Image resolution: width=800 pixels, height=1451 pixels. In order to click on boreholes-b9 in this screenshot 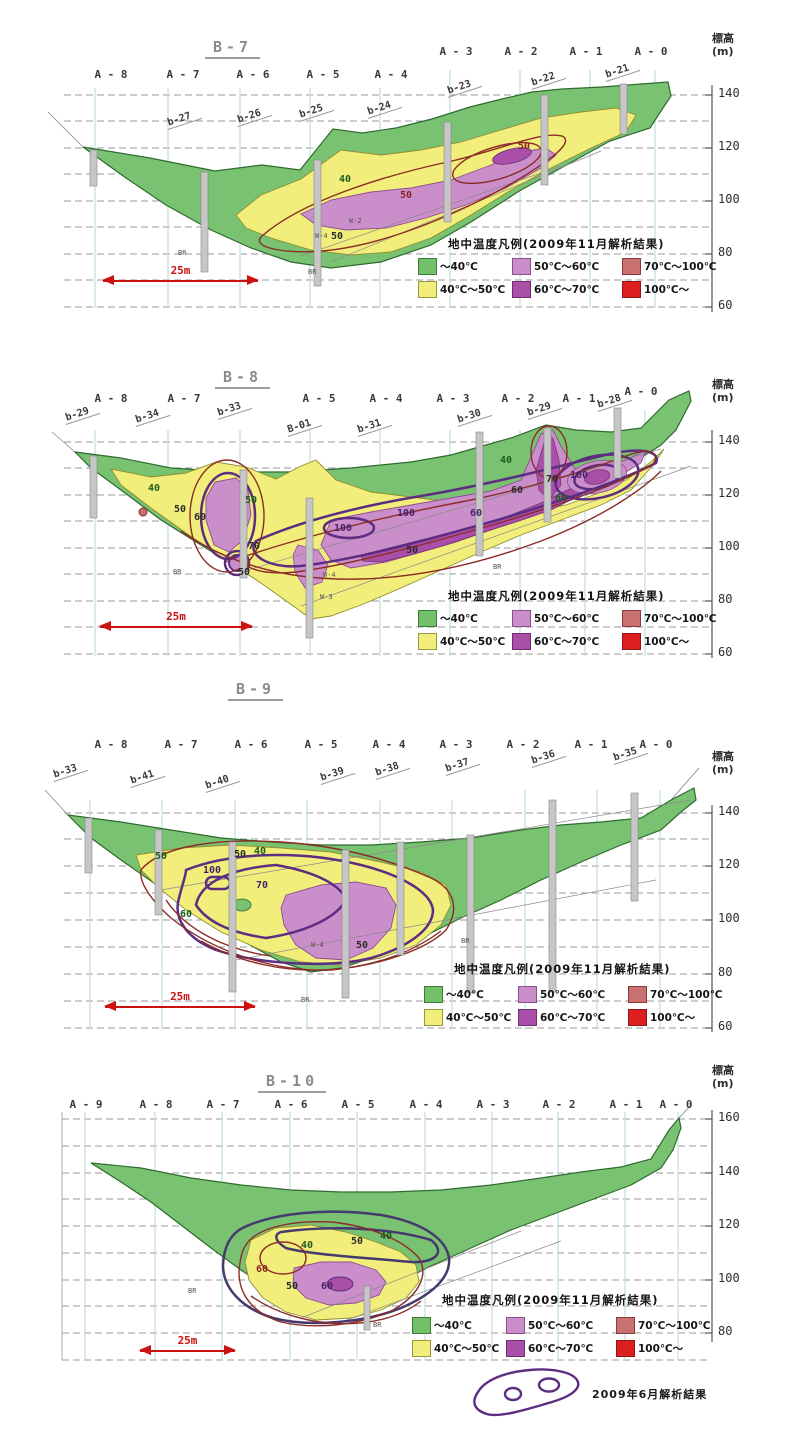, I will do `click(361, 895)`.